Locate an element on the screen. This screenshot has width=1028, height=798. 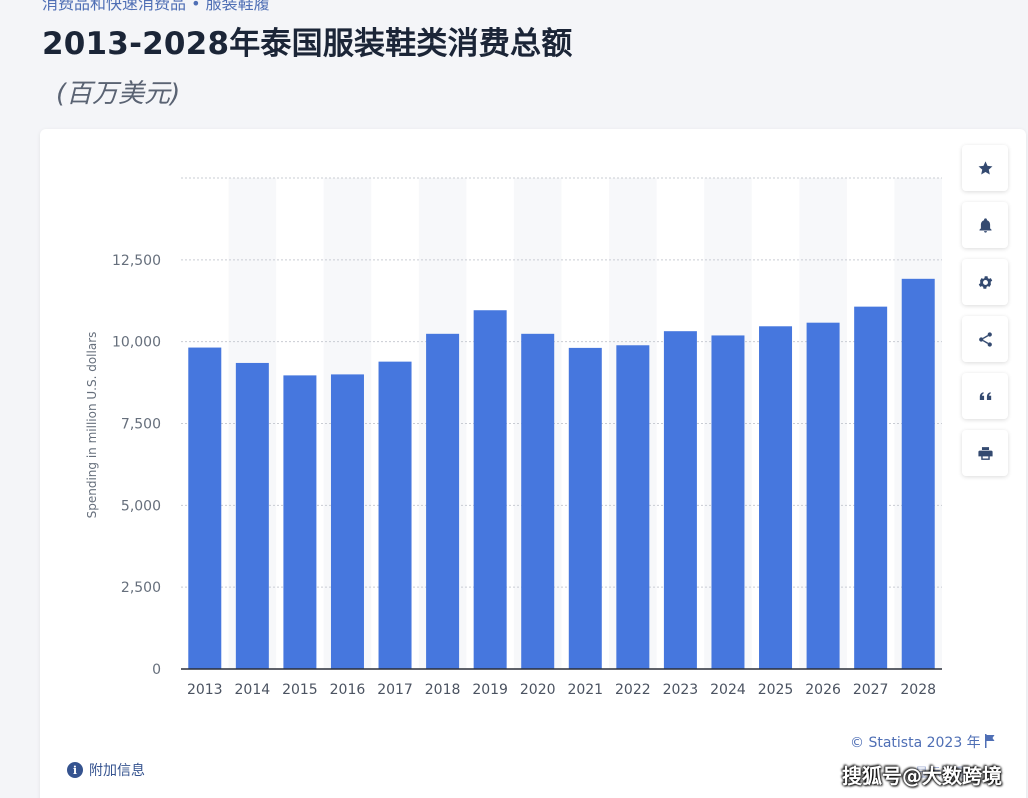
share-button is located at coordinates (985, 339).